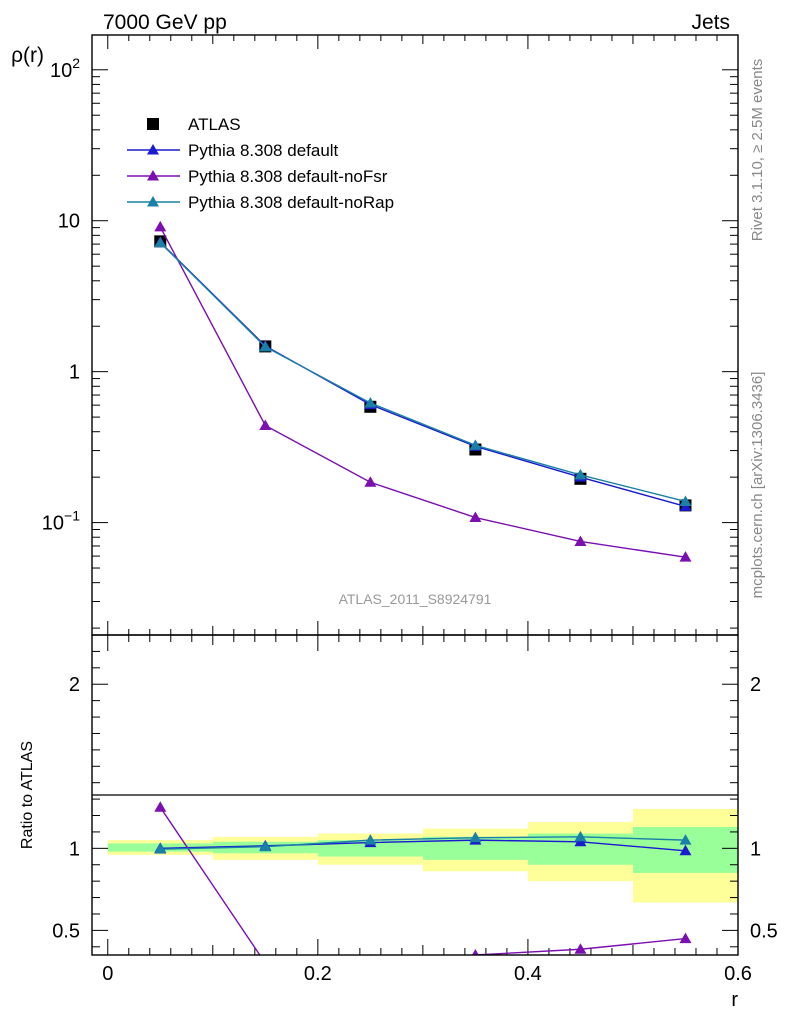  I want to click on ratio-line-noRap, so click(423, 843).